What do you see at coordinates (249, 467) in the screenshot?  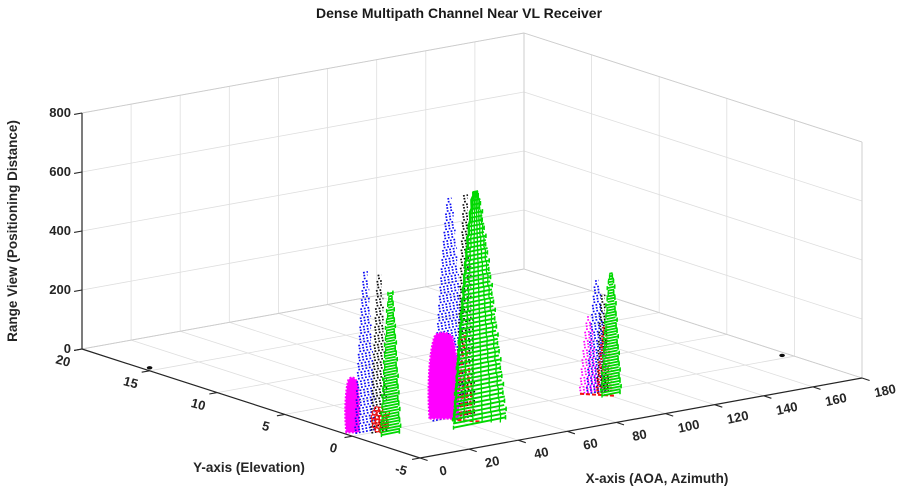 I see `y-axis-label: Y-axis (Elevation)` at bounding box center [249, 467].